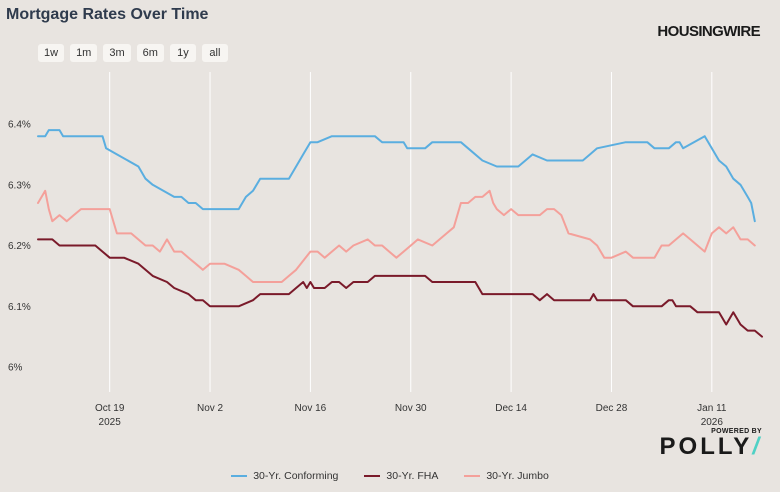 Image resolution: width=780 pixels, height=492 pixels. What do you see at coordinates (239, 476) in the screenshot?
I see `legend-swatch-conforming` at bounding box center [239, 476].